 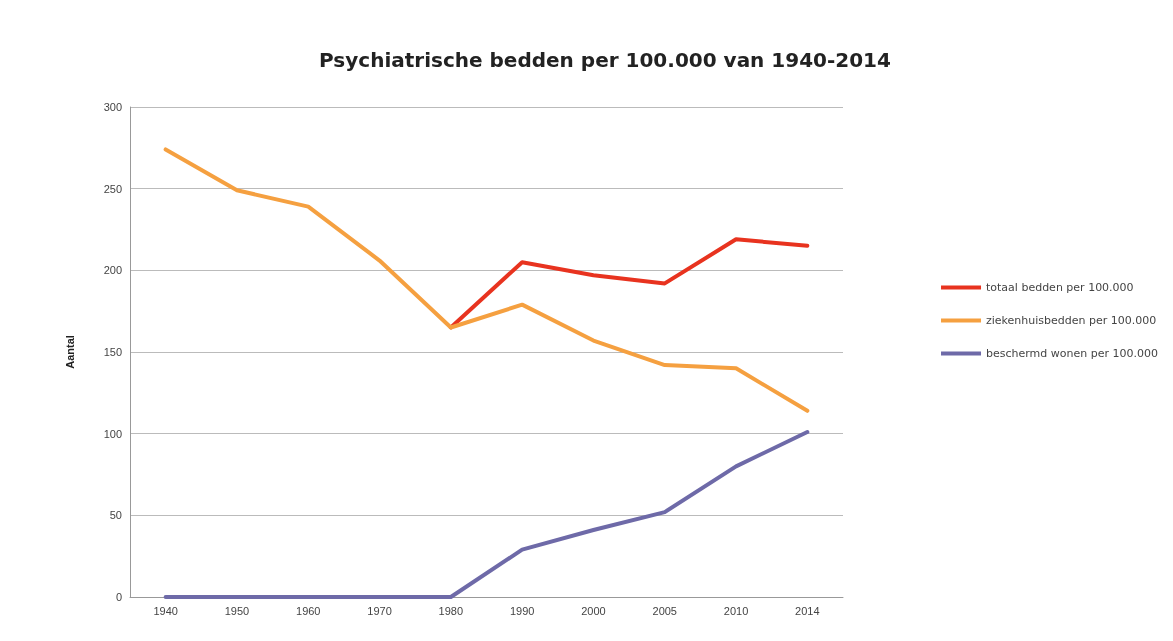 What do you see at coordinates (118, 597) in the screenshot?
I see `y-tick-label: 0` at bounding box center [118, 597].